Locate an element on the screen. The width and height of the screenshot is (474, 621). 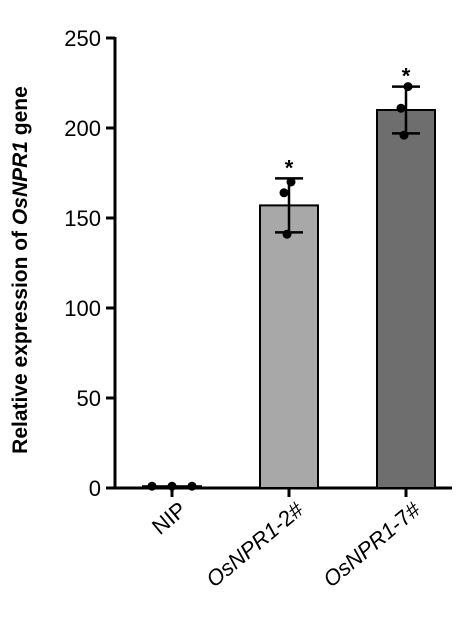
y-tick-label: 0 is located at coordinates (95, 488).